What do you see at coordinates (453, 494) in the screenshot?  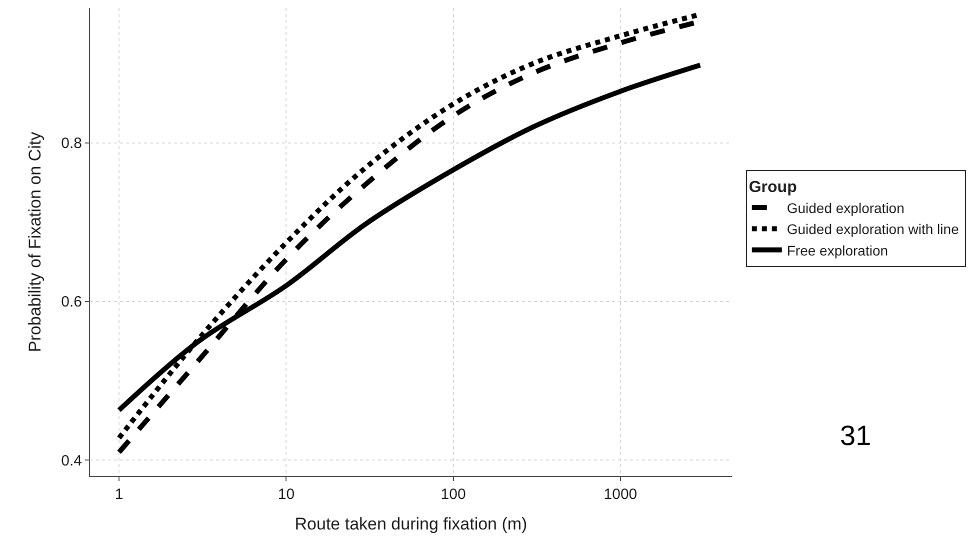 I see `x-tick-label: 100` at bounding box center [453, 494].